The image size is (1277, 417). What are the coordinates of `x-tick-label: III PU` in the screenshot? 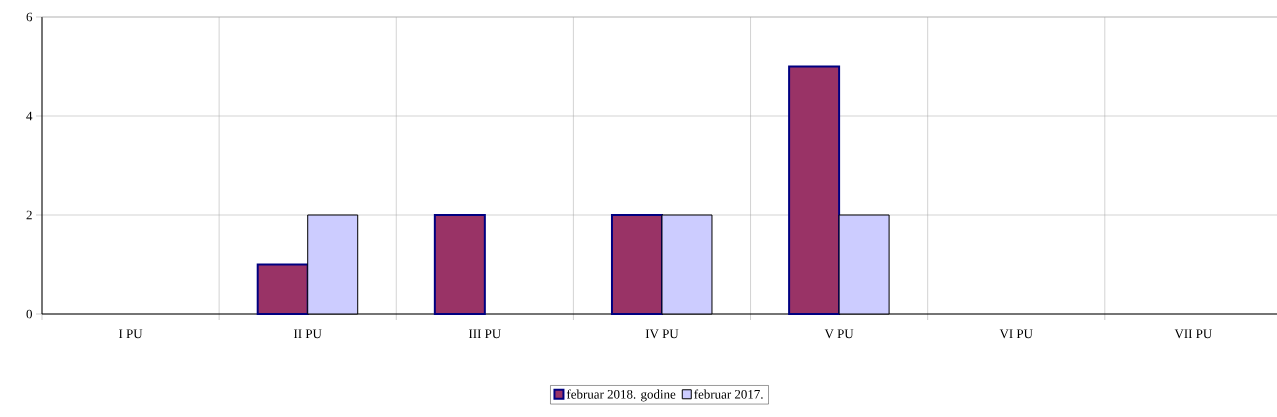 It's located at (484, 334).